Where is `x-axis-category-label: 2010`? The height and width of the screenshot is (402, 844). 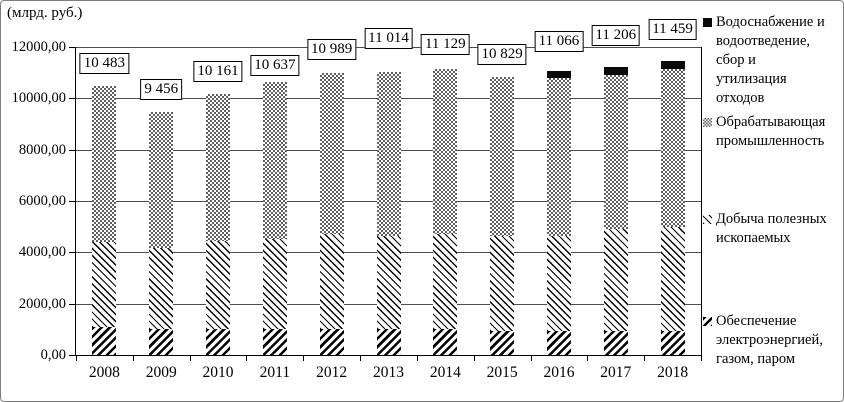 x-axis-category-label: 2010 is located at coordinates (218, 372).